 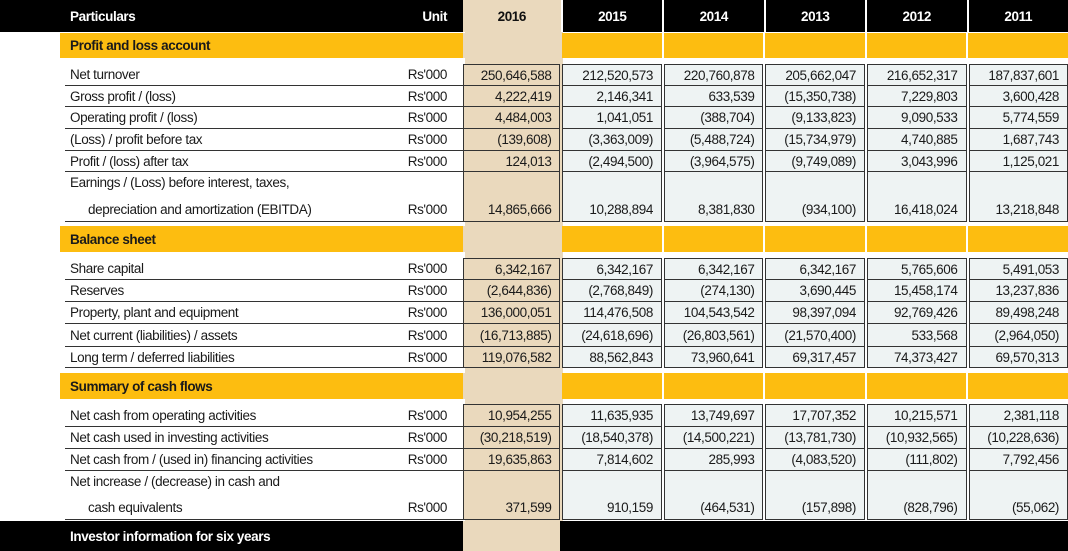 What do you see at coordinates (815, 335) in the screenshot?
I see `value-2013: (21,570,400)` at bounding box center [815, 335].